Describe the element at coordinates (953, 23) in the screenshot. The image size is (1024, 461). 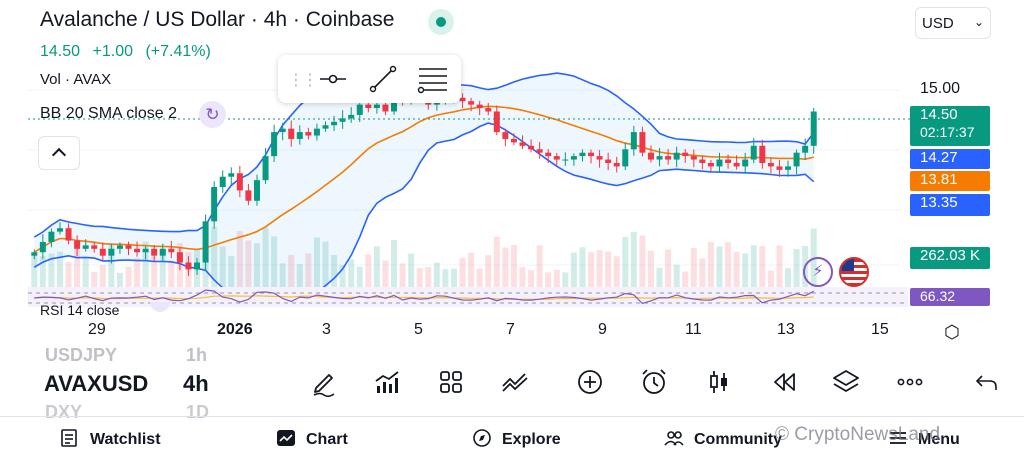
I see `currency-selector: USD ⌄` at that location.